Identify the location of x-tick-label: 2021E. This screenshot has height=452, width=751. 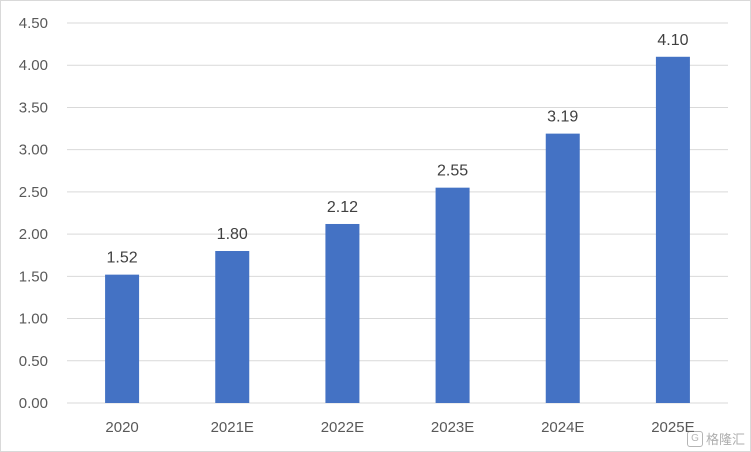
(232, 427).